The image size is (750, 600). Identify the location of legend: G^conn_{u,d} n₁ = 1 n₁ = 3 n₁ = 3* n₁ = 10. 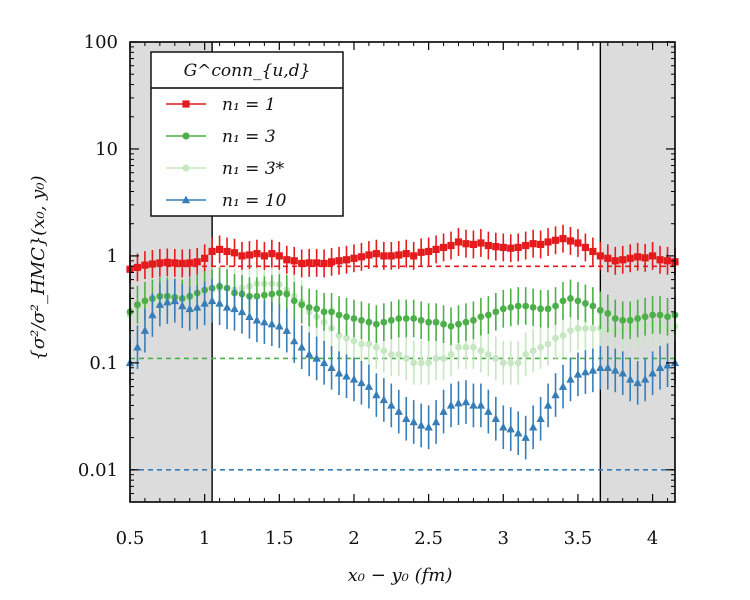
(247, 134).